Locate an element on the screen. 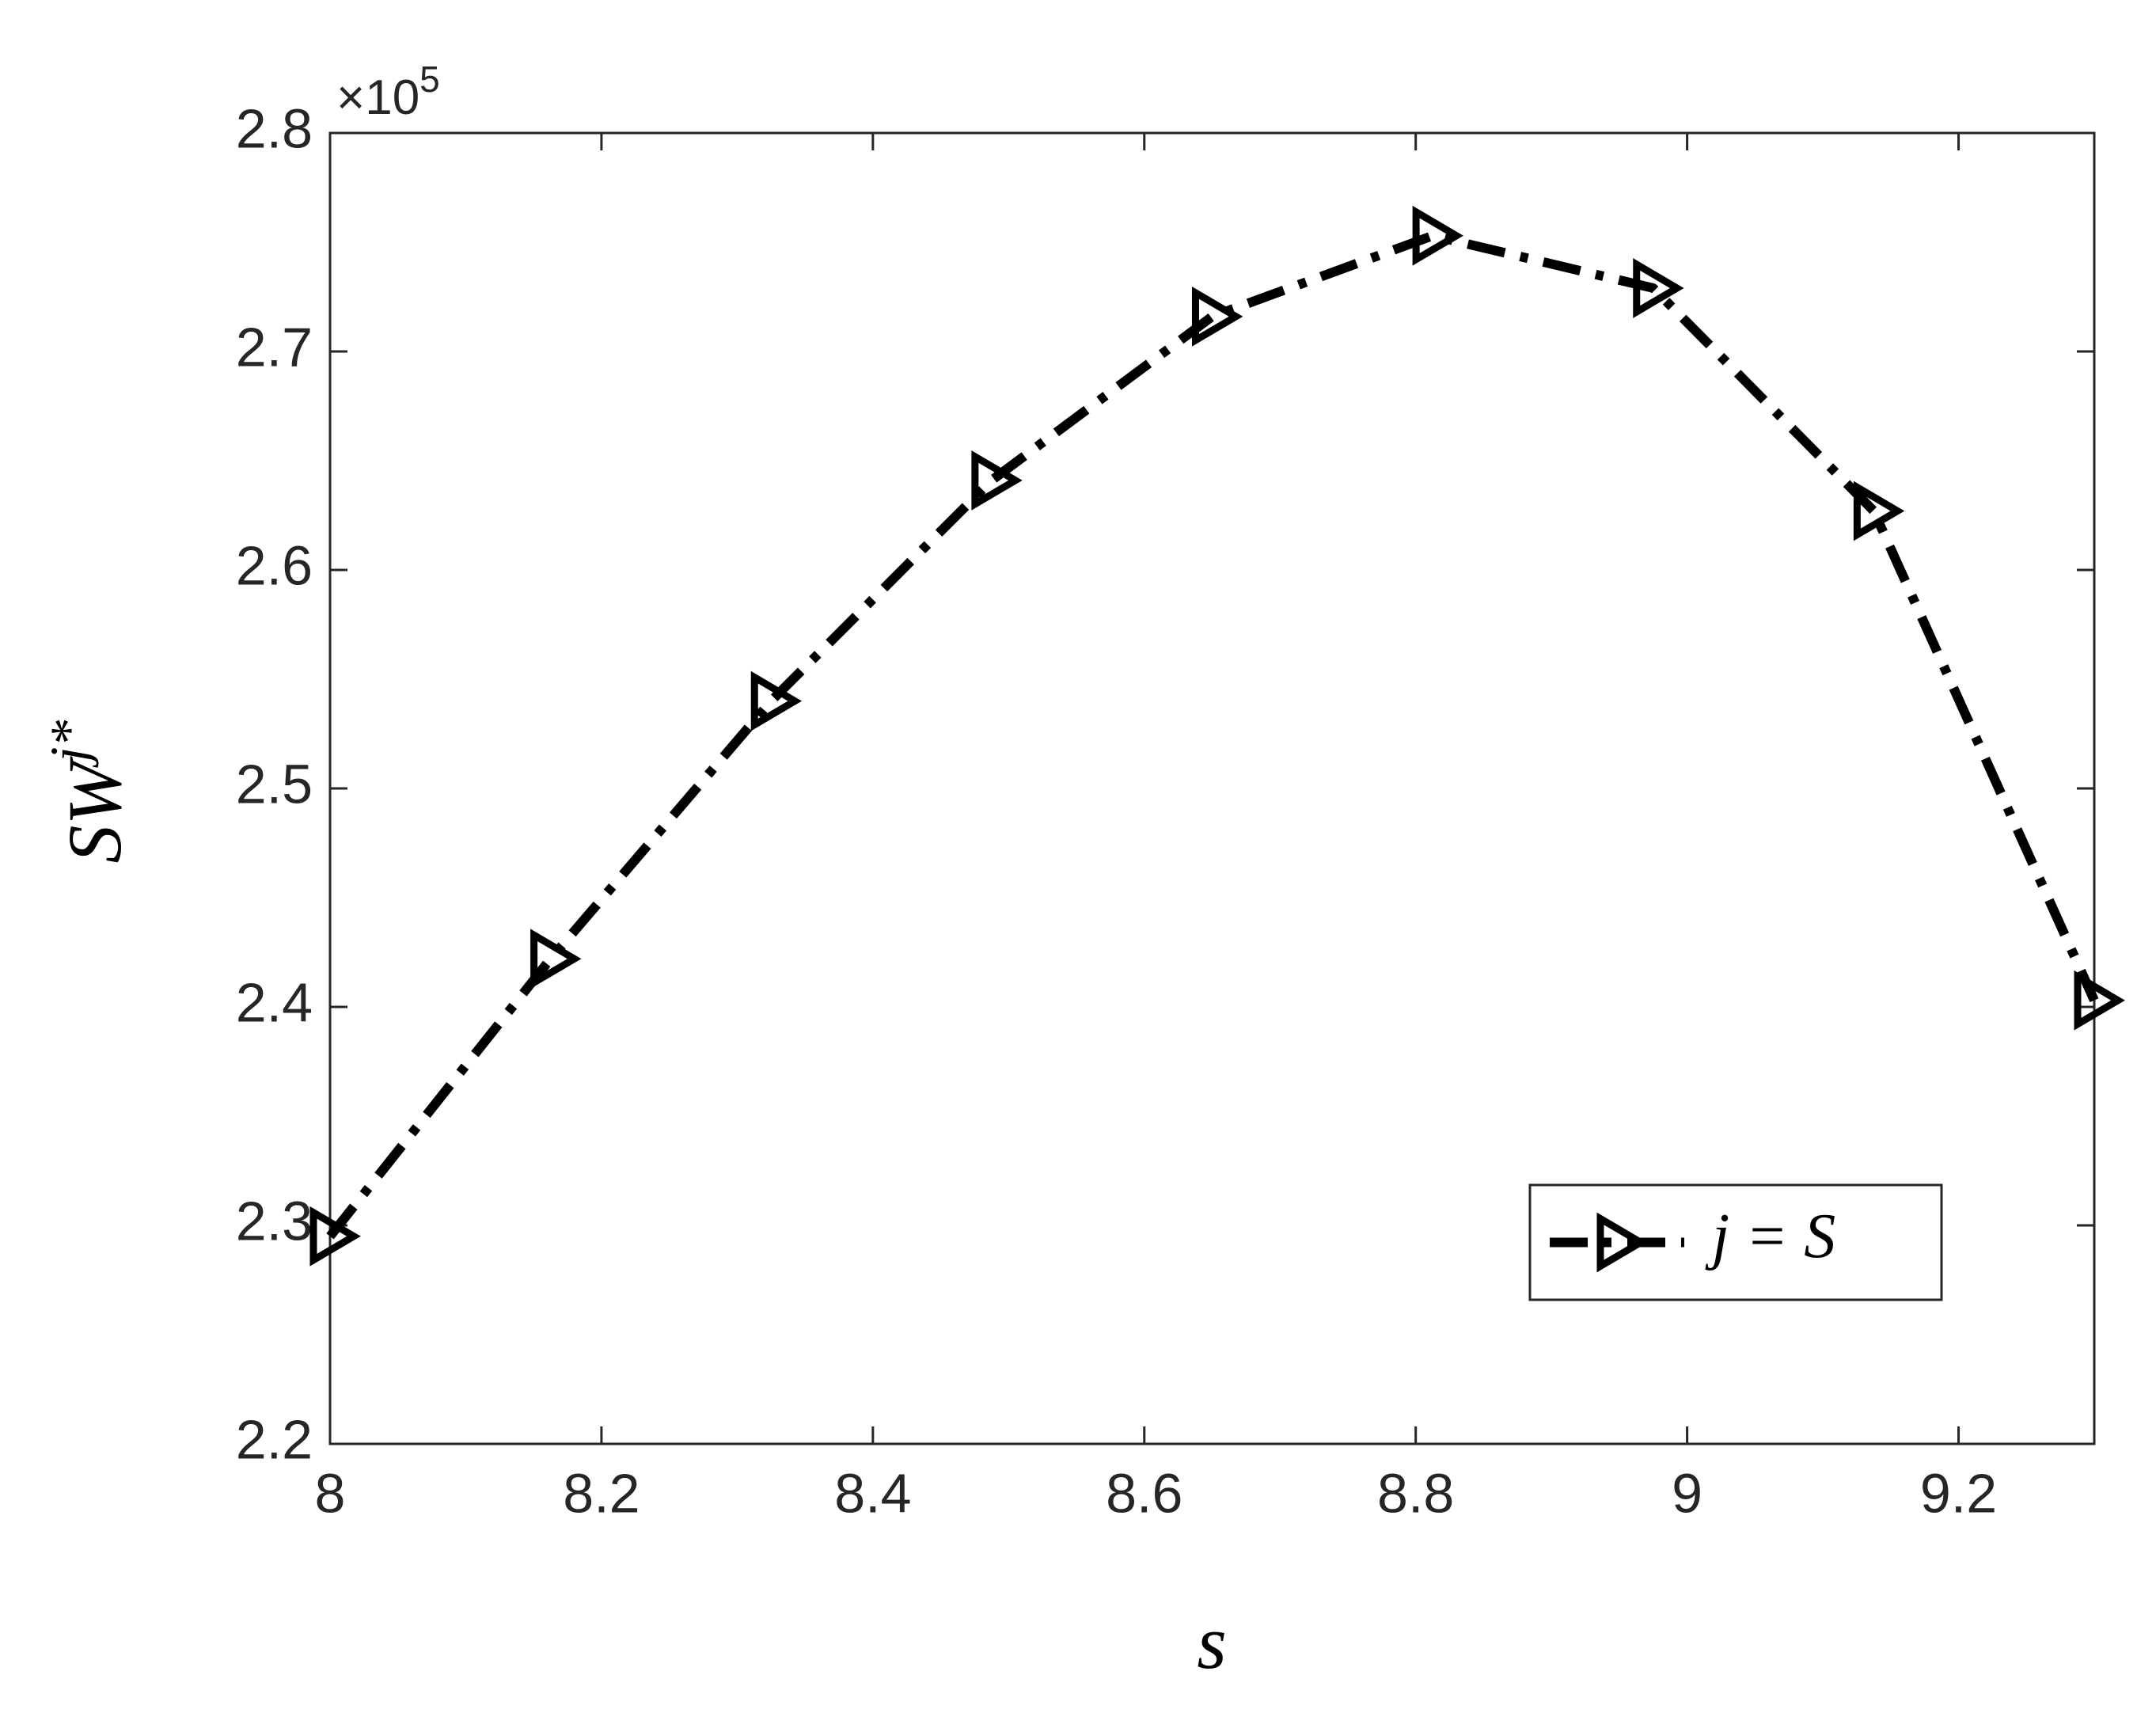 This screenshot has height=1713, width=2156. y-tick-label: 2.3 is located at coordinates (274, 1221).